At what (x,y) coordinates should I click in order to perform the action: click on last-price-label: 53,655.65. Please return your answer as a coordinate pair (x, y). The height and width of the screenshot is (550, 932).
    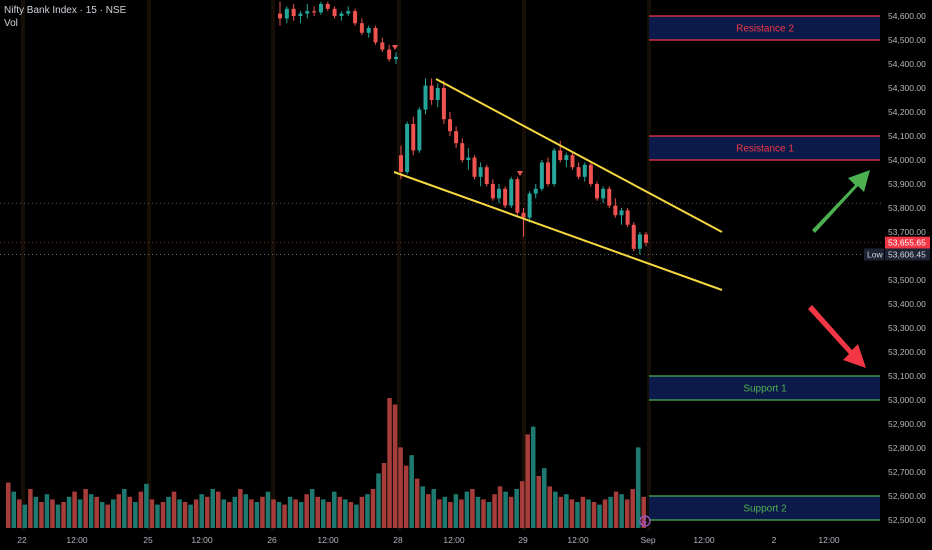
    Looking at the image, I should click on (907, 243).